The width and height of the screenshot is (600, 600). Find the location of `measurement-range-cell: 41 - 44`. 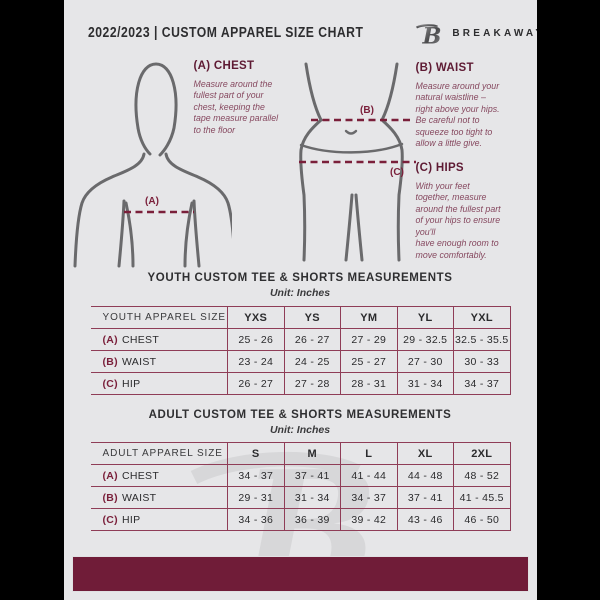

measurement-range-cell: 41 - 44 is located at coordinates (368, 475).